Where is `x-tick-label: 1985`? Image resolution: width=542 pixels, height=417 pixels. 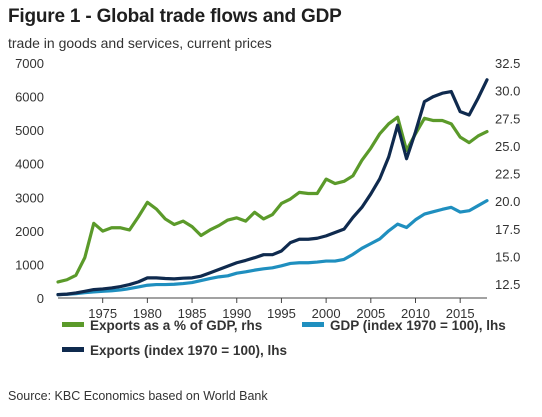
x-tick-label: 1985 is located at coordinates (192, 313).